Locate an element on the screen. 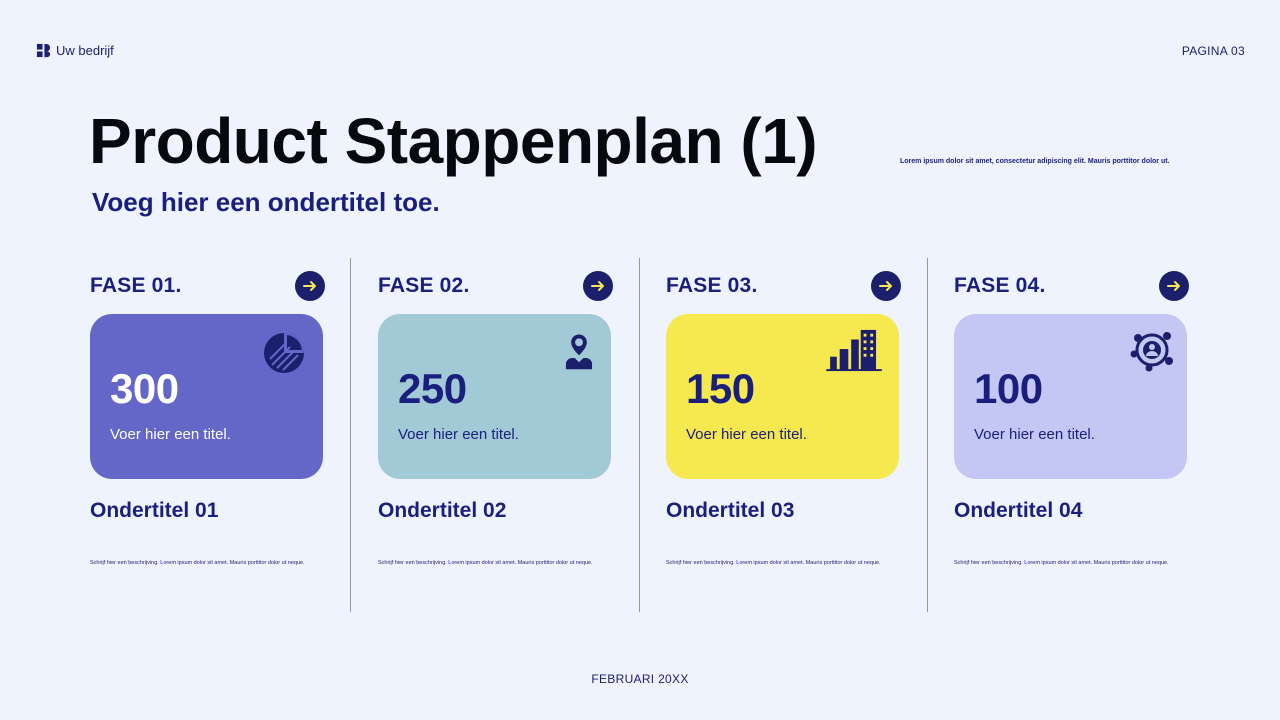 This screenshot has height=720, width=1280. stat-card: 150 Voer hier een titel. is located at coordinates (782, 396).